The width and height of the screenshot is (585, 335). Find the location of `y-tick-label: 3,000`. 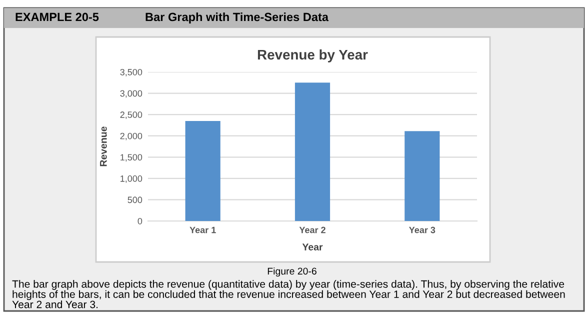

y-tick-label: 3,000 is located at coordinates (131, 94).